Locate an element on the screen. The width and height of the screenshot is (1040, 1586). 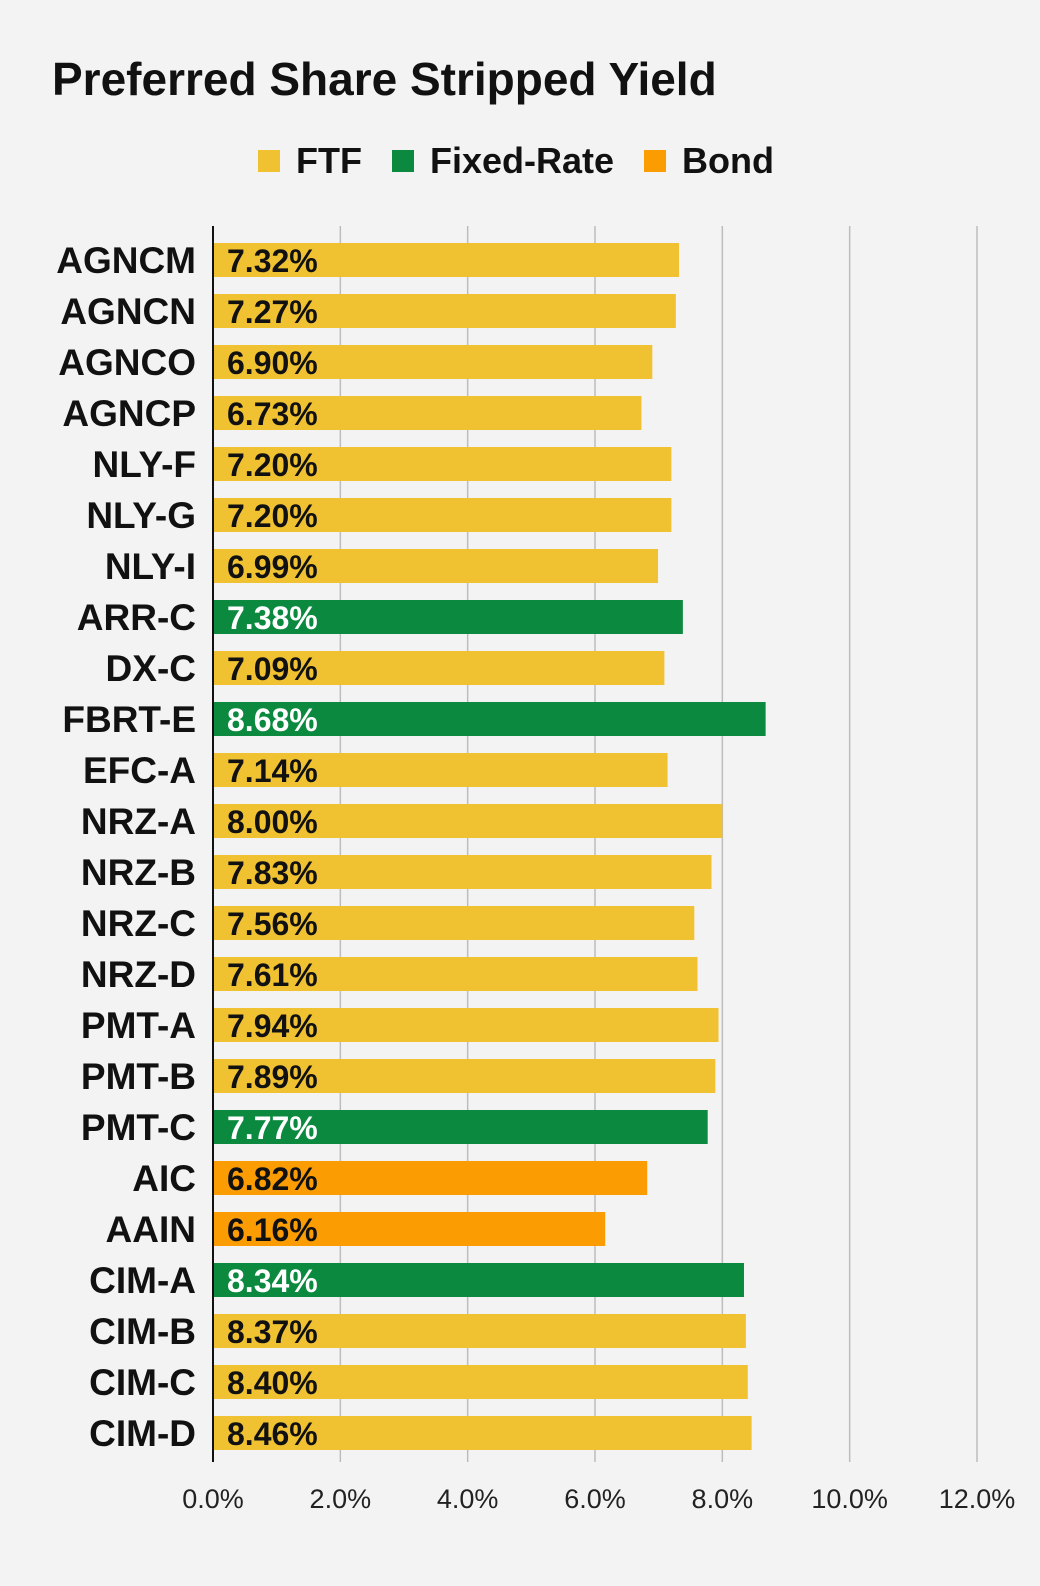
category-label: NRZ-B is located at coordinates (138, 872).